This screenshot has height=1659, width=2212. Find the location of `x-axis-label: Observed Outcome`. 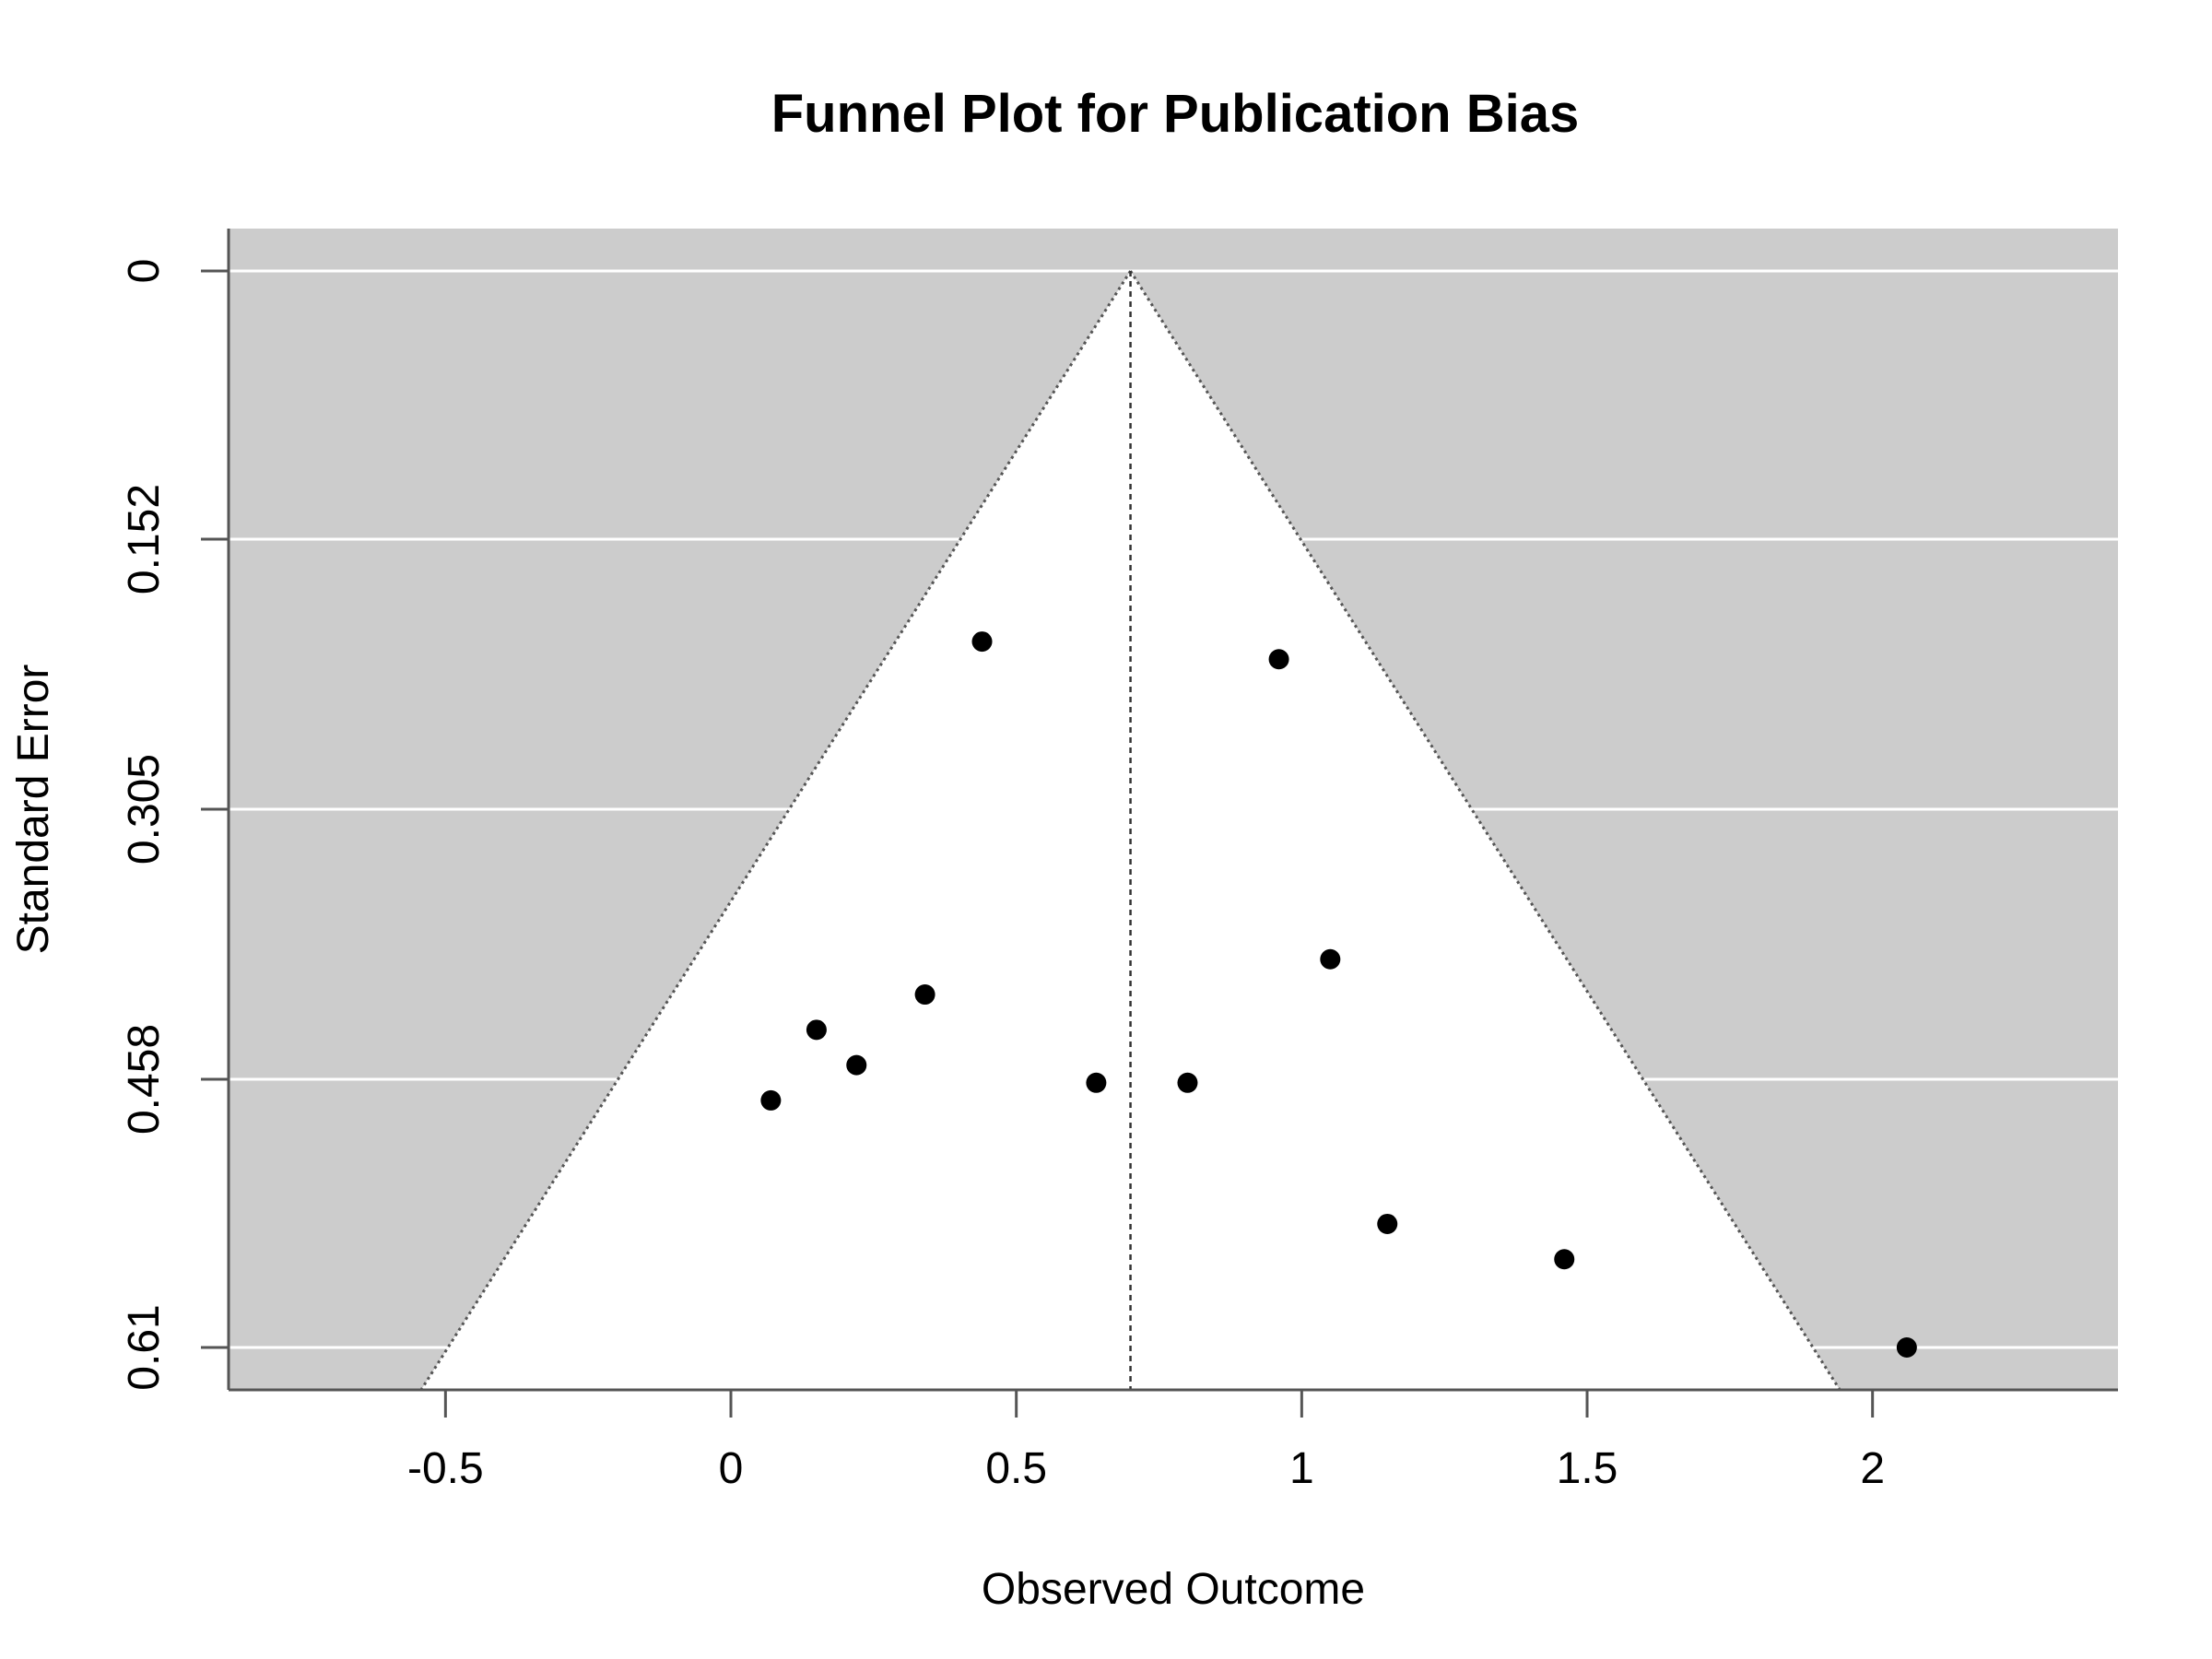

x-axis-label: Observed Outcome is located at coordinates (1173, 1589).